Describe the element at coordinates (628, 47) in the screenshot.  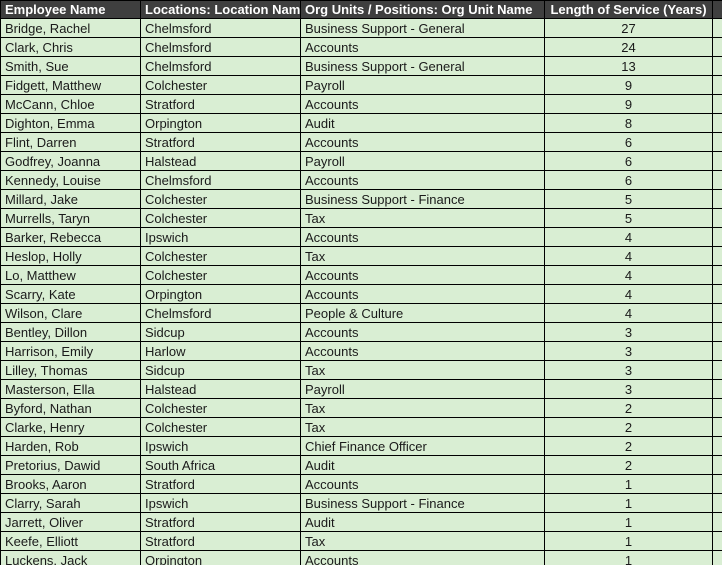
I see `service-years-cell: 24` at that location.